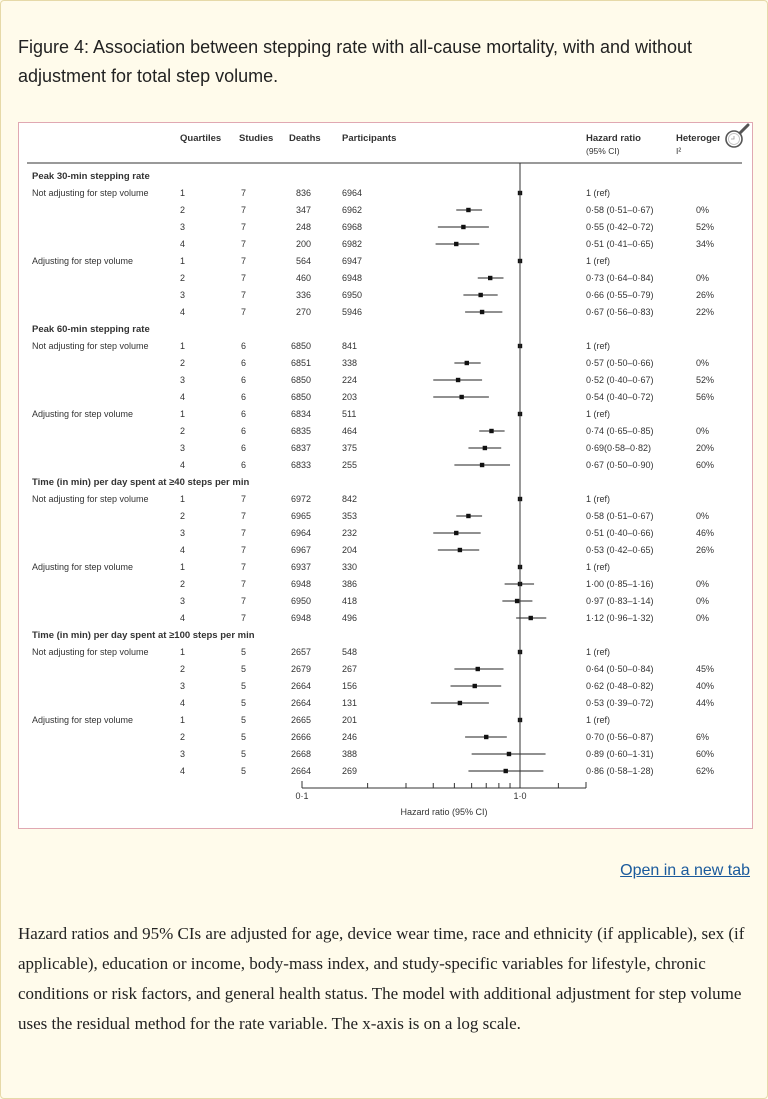 The image size is (768, 1099). What do you see at coordinates (620, 312) in the screenshot?
I see `row-hr-label: 0·67 (0·56–0·83)` at bounding box center [620, 312].